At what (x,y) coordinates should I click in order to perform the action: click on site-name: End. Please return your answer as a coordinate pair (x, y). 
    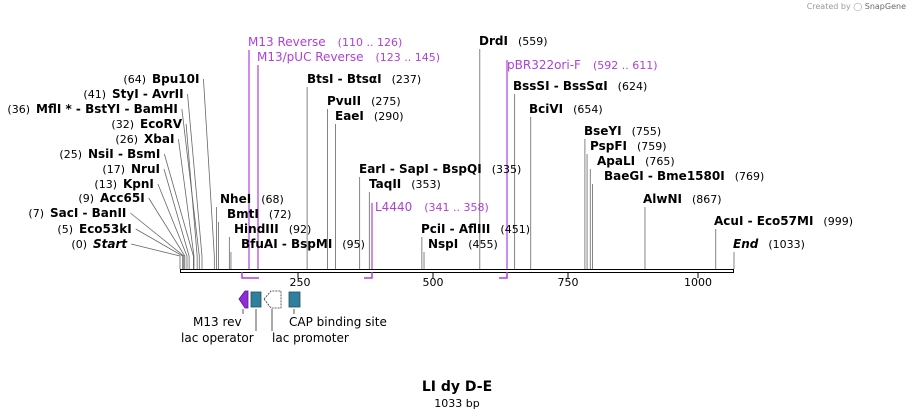
    Looking at the image, I should click on (746, 244).